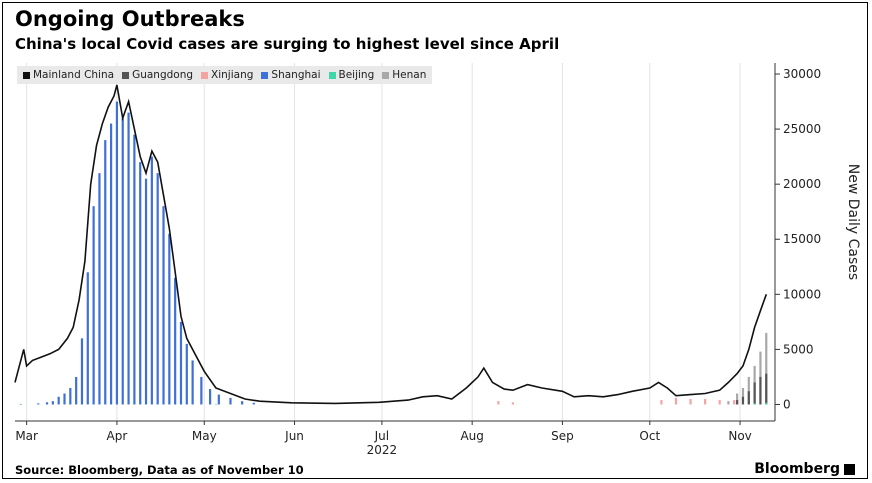 The image size is (872, 483). Describe the element at coordinates (853, 222) in the screenshot. I see `y-axis-title: New Daily Cases` at that location.